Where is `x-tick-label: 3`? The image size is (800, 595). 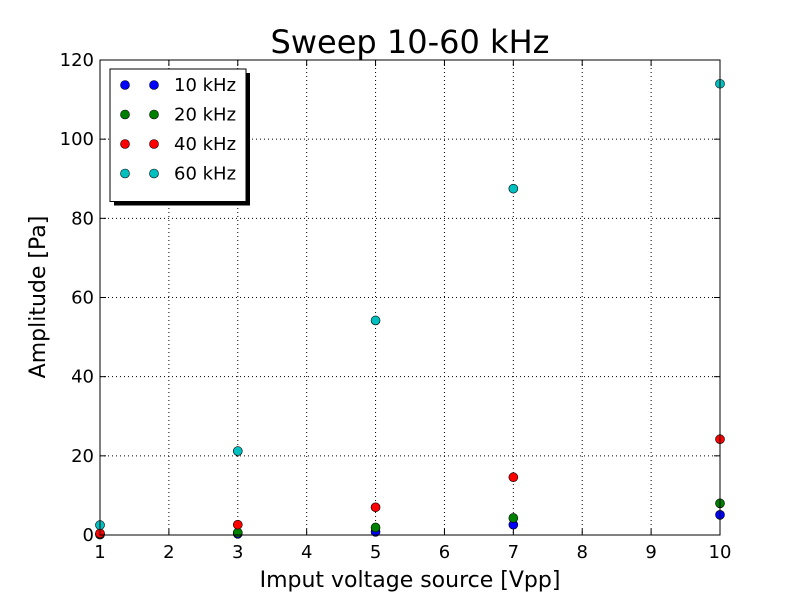 x-tick-label: 3 is located at coordinates (237, 552).